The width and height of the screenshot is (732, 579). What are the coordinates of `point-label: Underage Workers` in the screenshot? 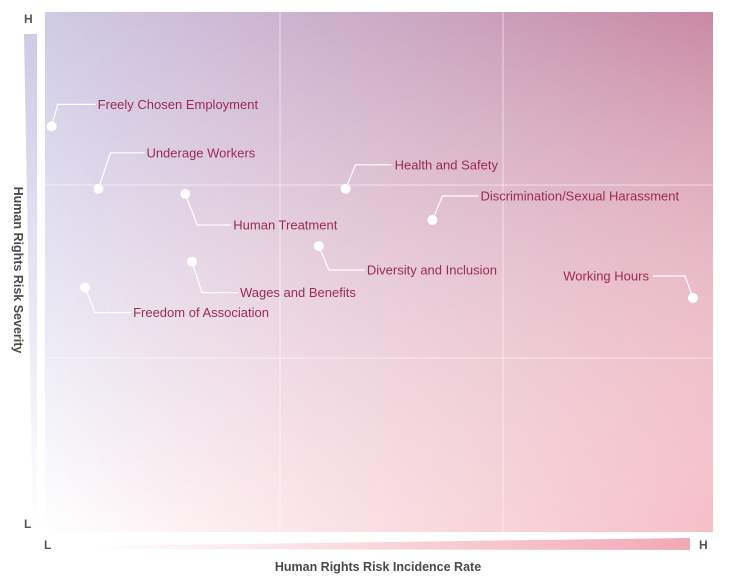 It's located at (200, 152).